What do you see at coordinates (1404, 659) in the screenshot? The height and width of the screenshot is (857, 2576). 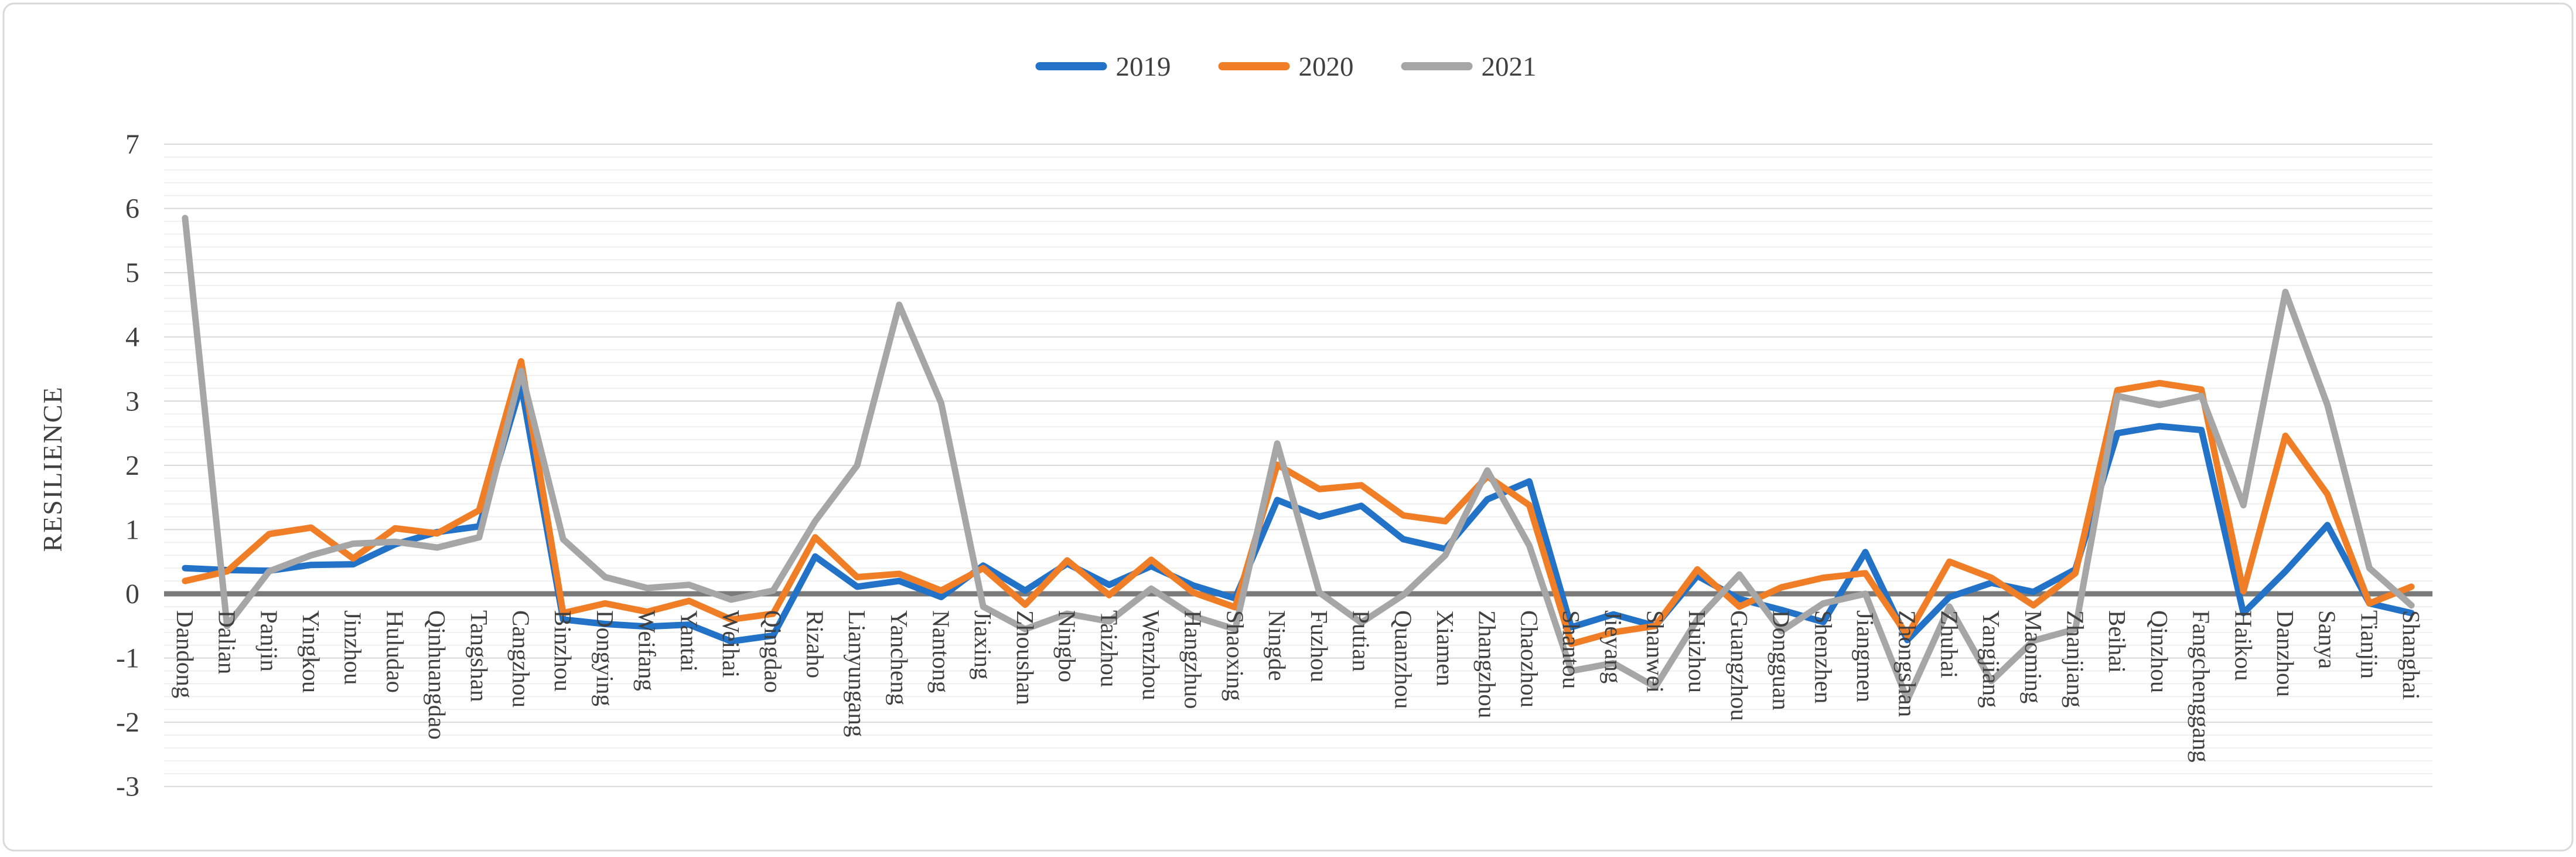 I see `category-label: Quanzhou` at bounding box center [1404, 659].